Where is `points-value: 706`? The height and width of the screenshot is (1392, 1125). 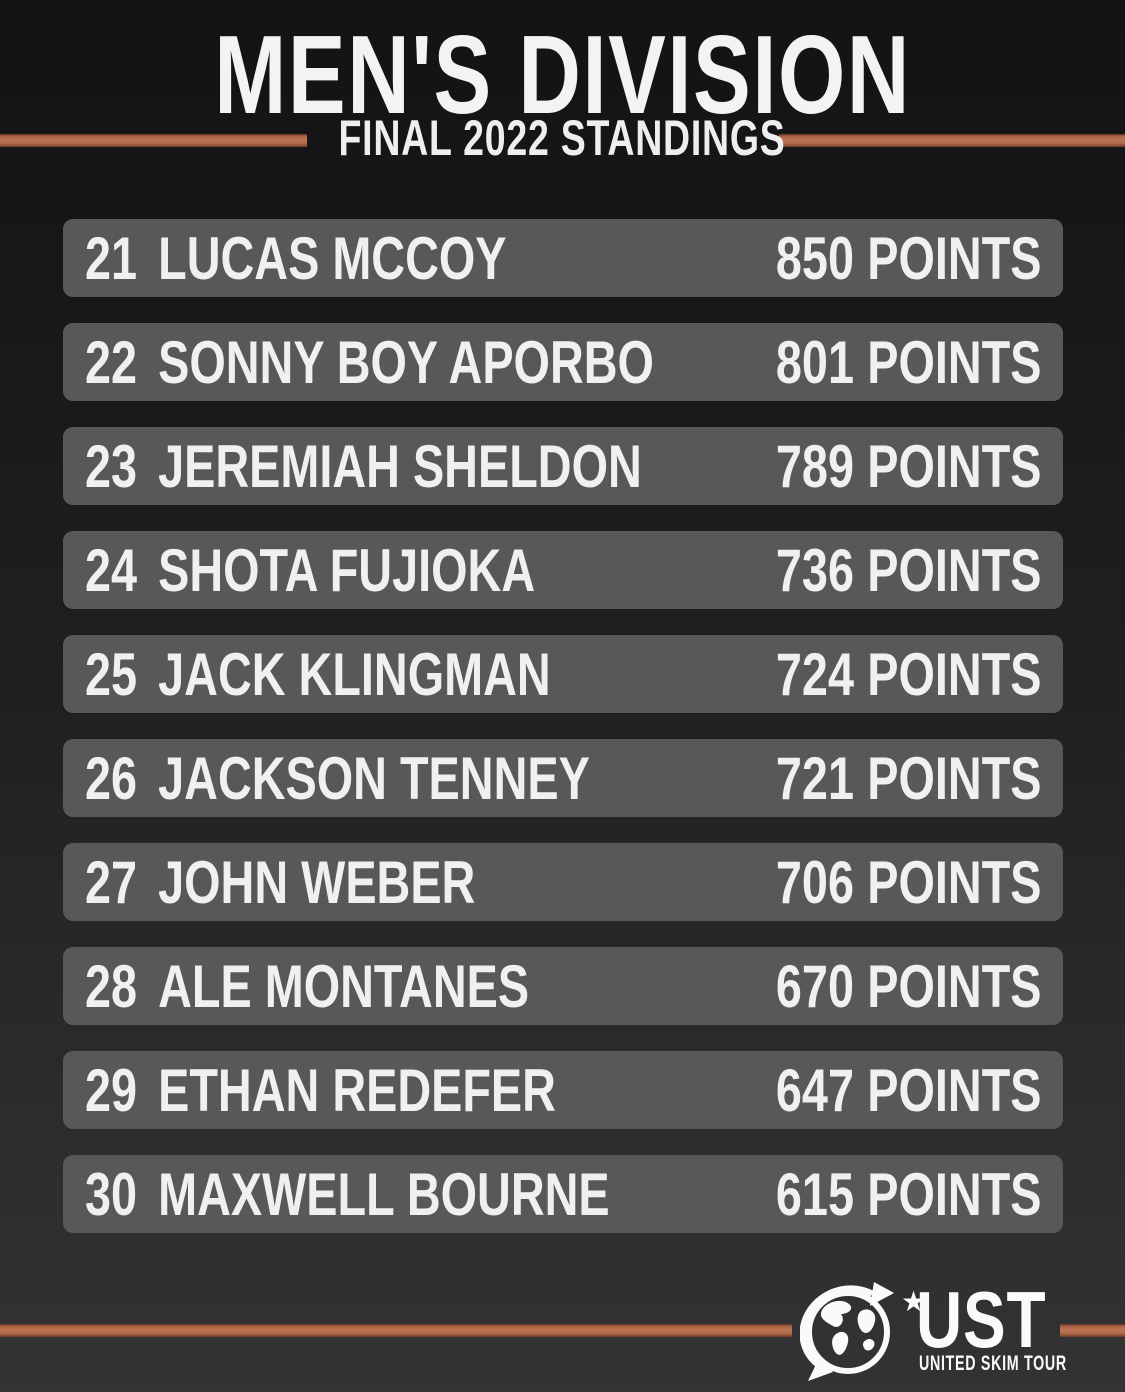
points-value: 706 is located at coordinates (814, 882).